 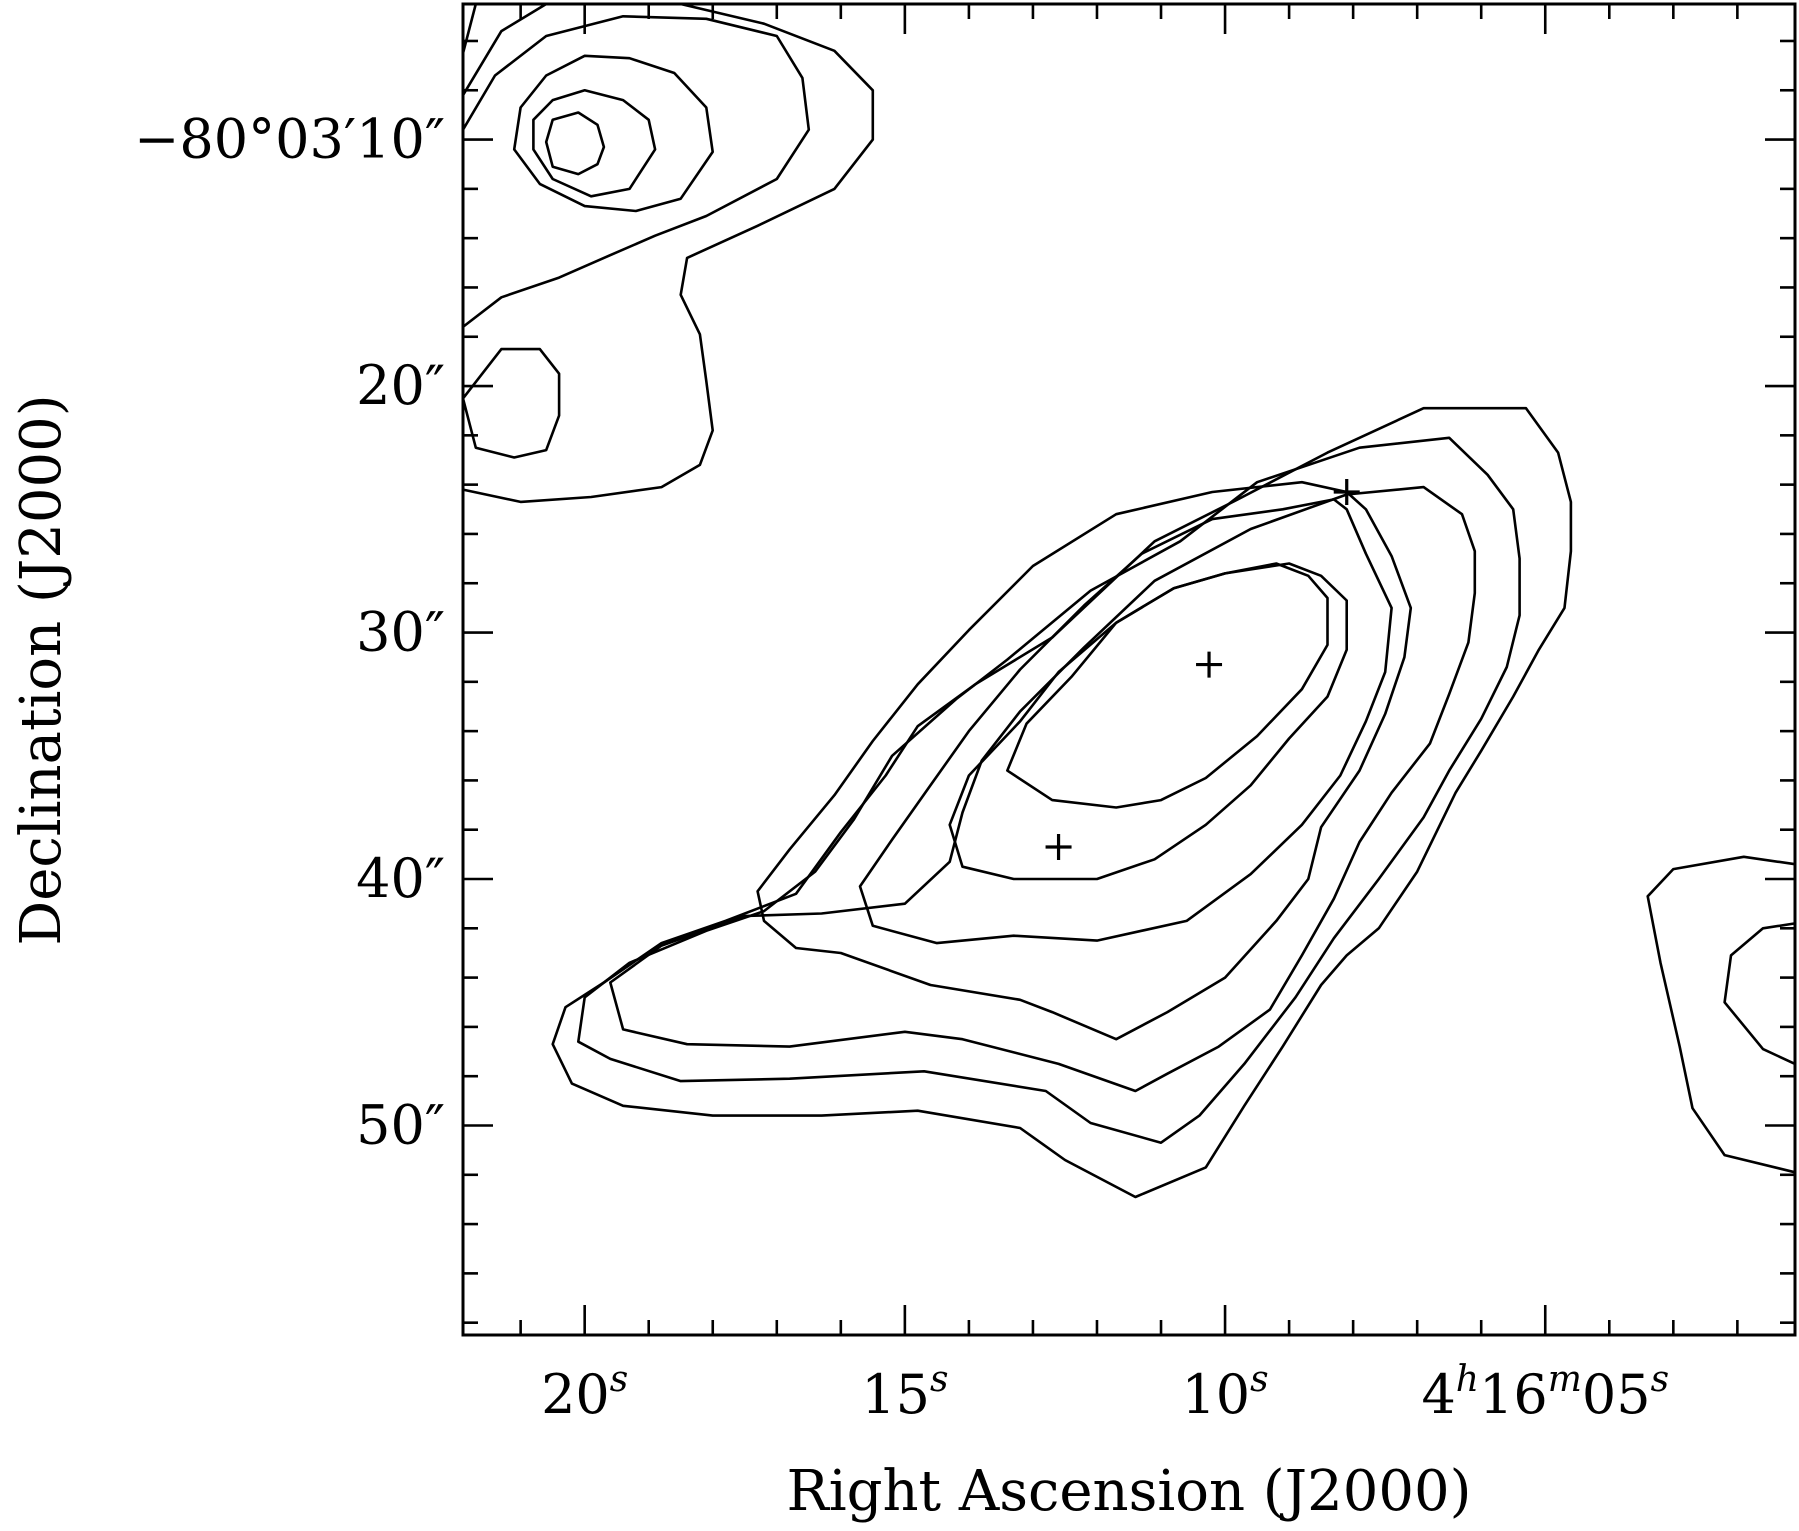 What do you see at coordinates (400, 385) in the screenshot?
I see `y-tick-label: 20″` at bounding box center [400, 385].